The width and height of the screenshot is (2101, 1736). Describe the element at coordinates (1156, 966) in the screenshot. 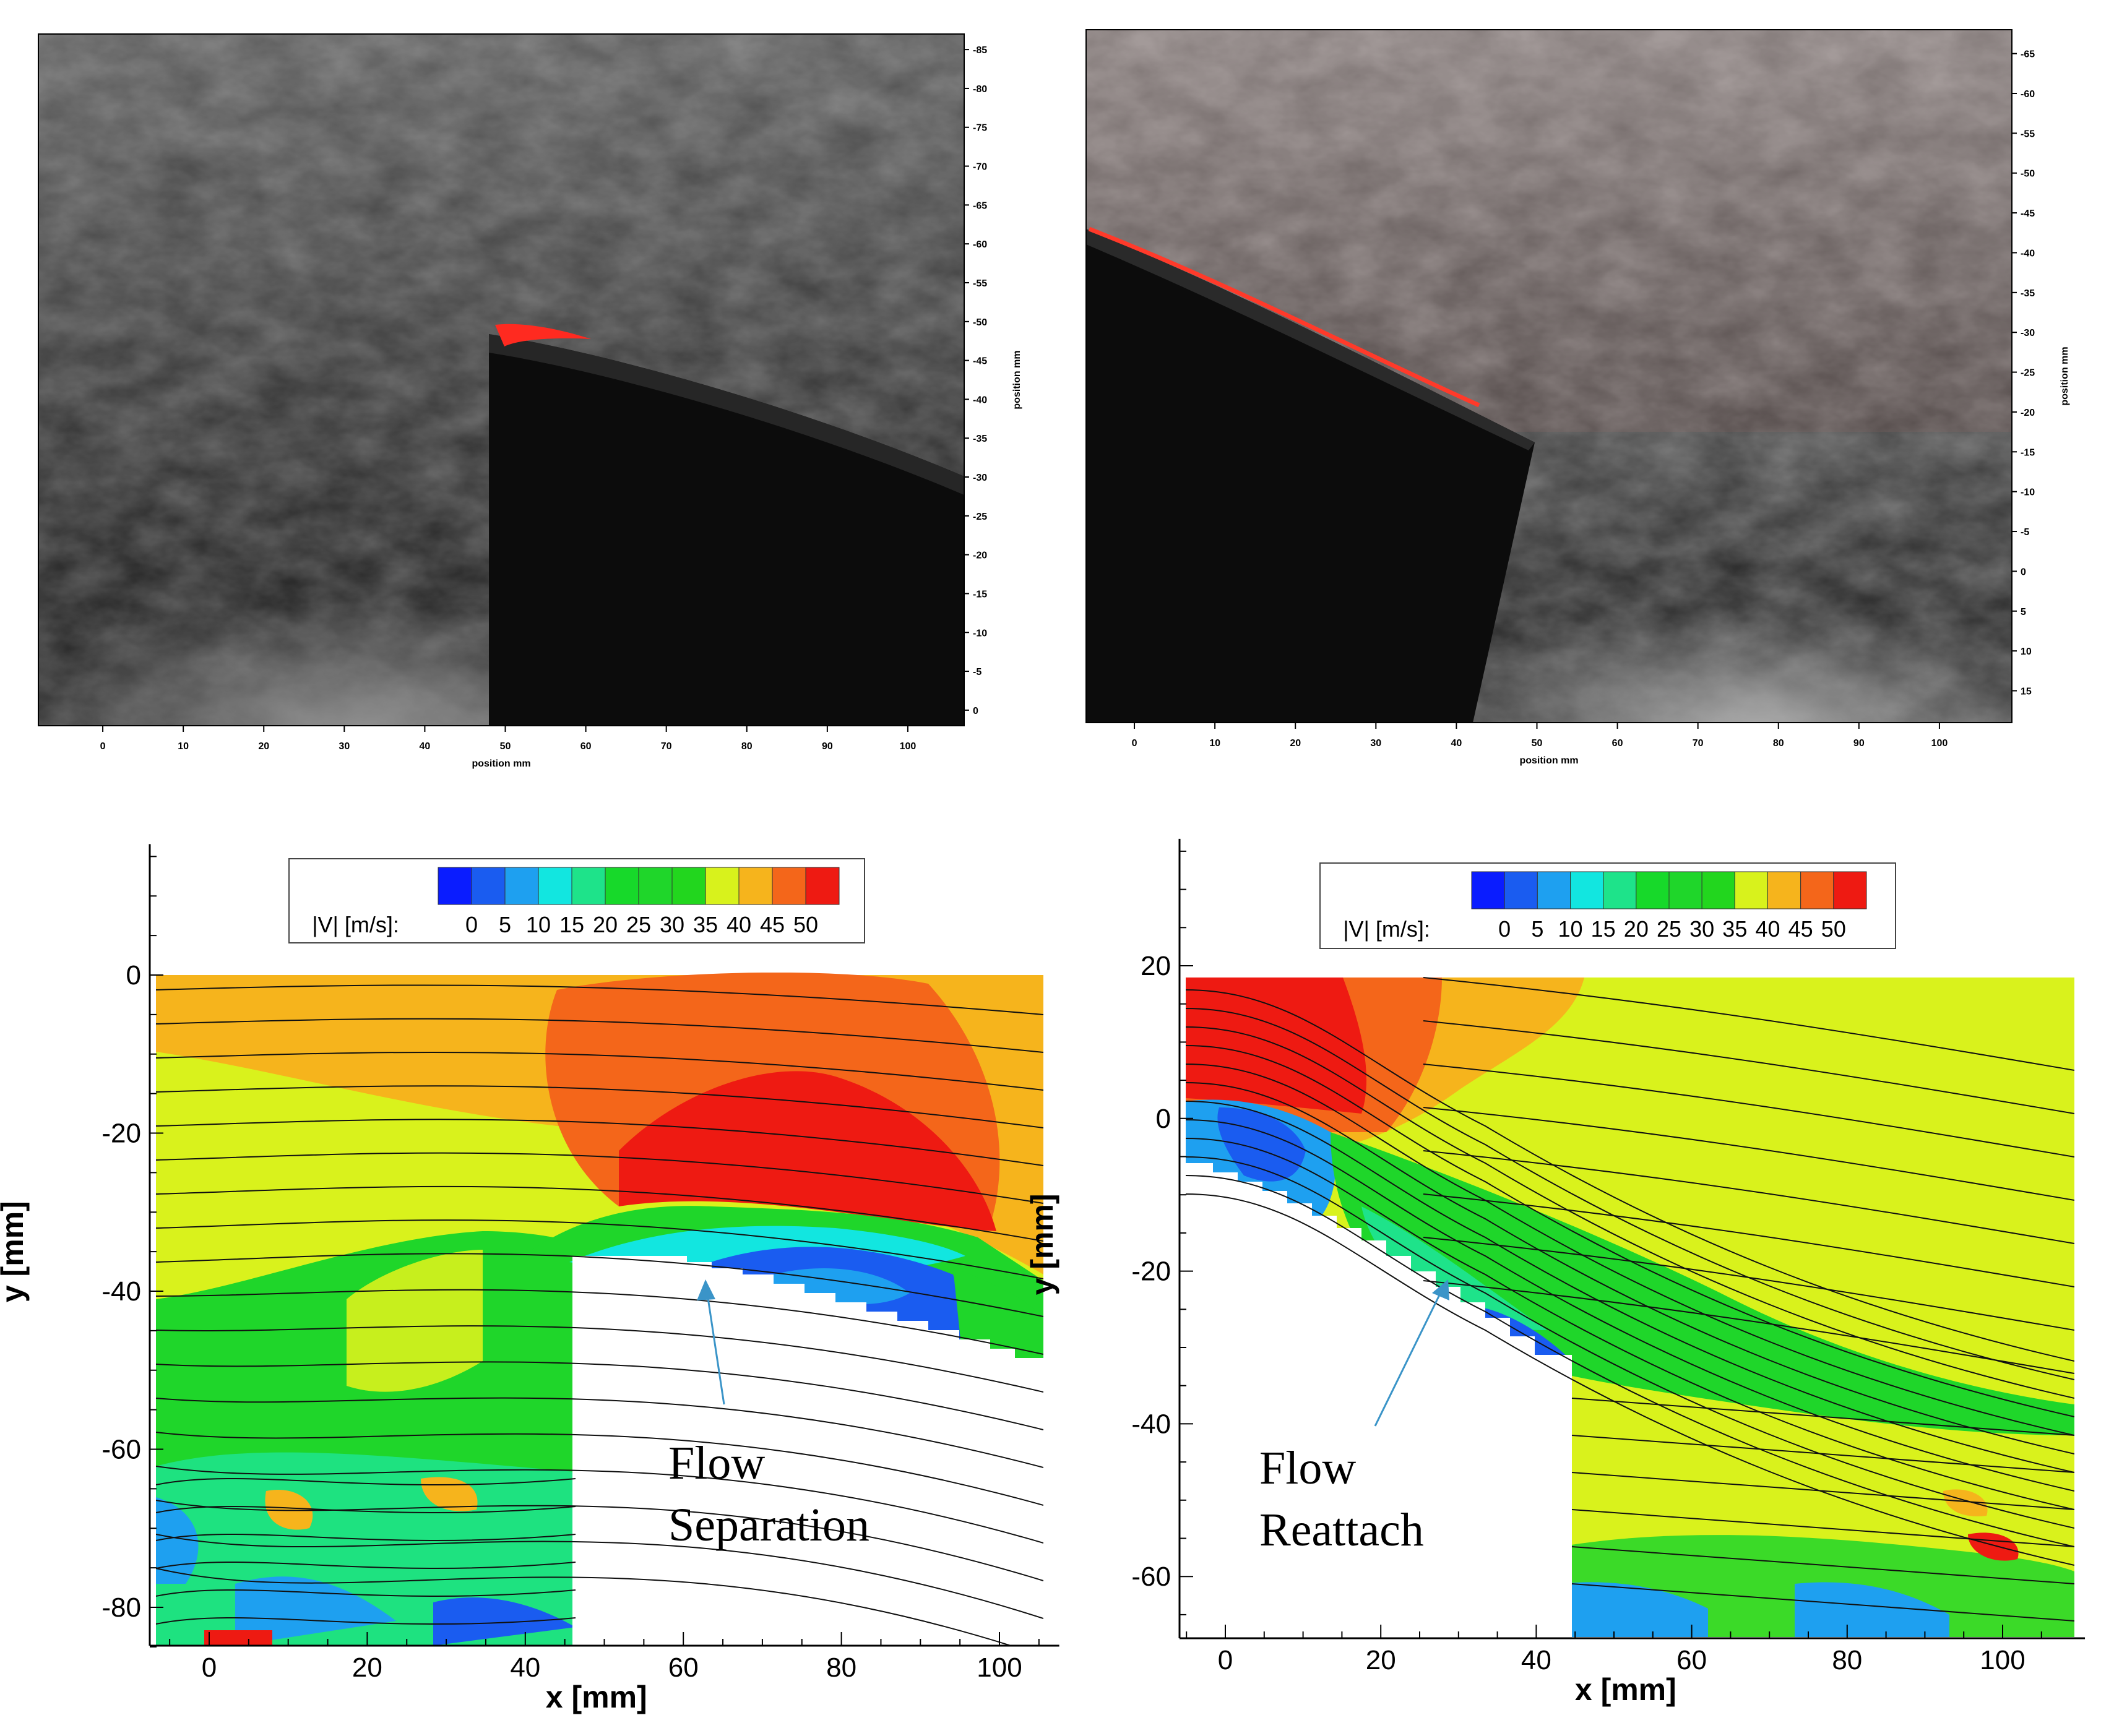

I see `y-tick-label: 20` at that location.